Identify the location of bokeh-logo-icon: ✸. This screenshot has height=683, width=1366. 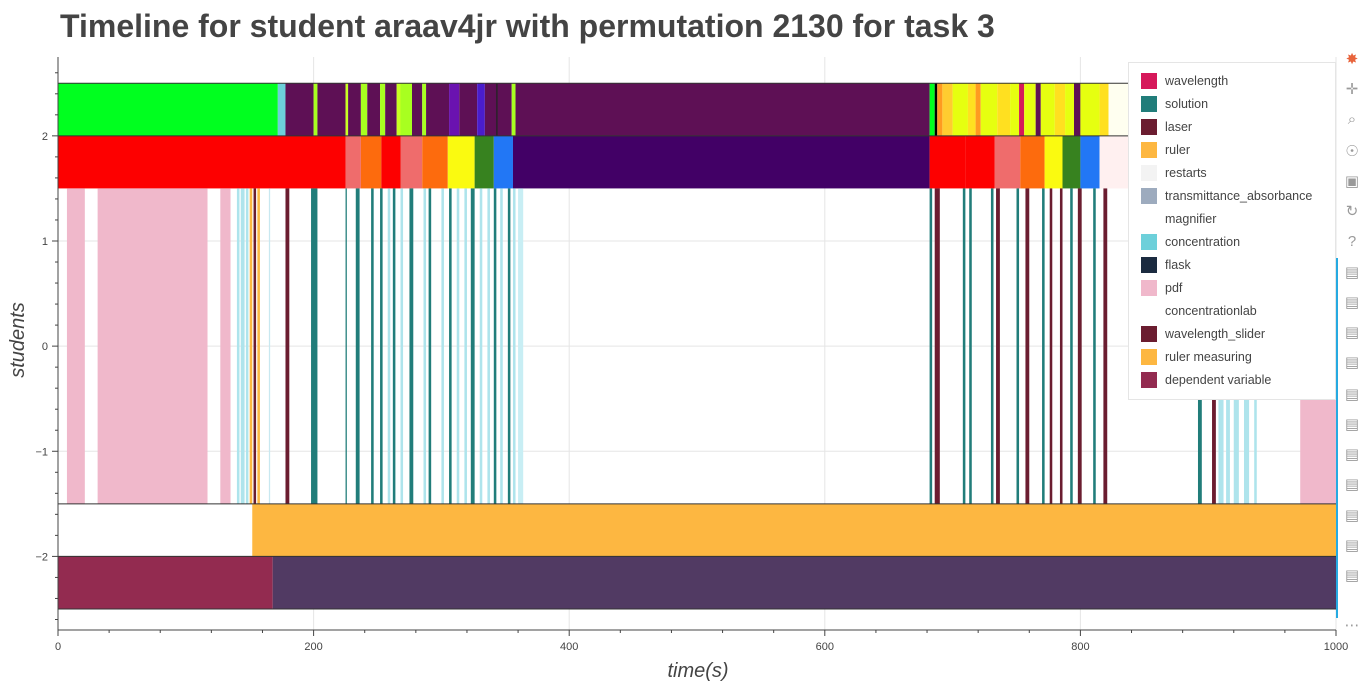
(1352, 59).